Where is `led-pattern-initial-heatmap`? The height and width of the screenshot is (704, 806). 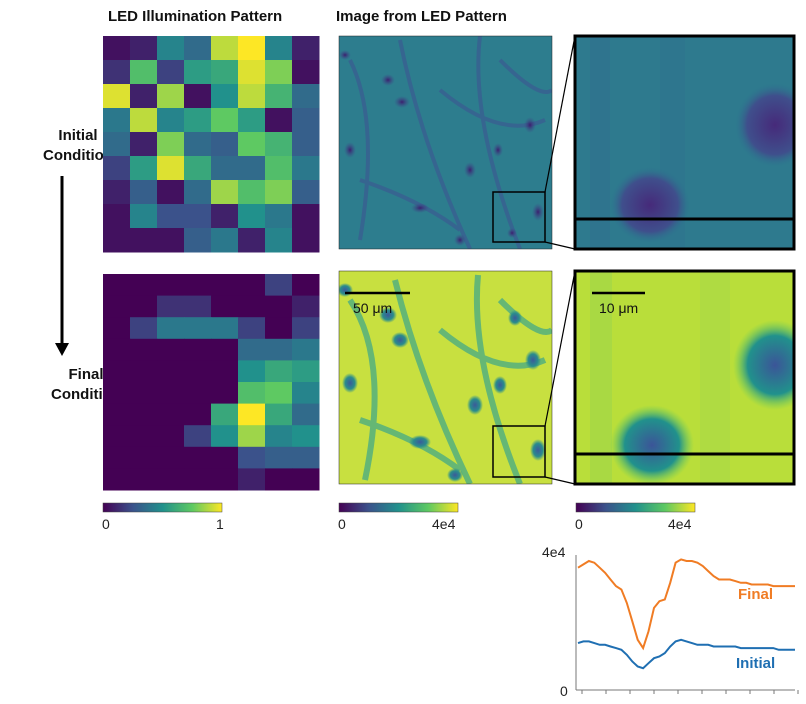 led-pattern-initial-heatmap is located at coordinates (211, 144).